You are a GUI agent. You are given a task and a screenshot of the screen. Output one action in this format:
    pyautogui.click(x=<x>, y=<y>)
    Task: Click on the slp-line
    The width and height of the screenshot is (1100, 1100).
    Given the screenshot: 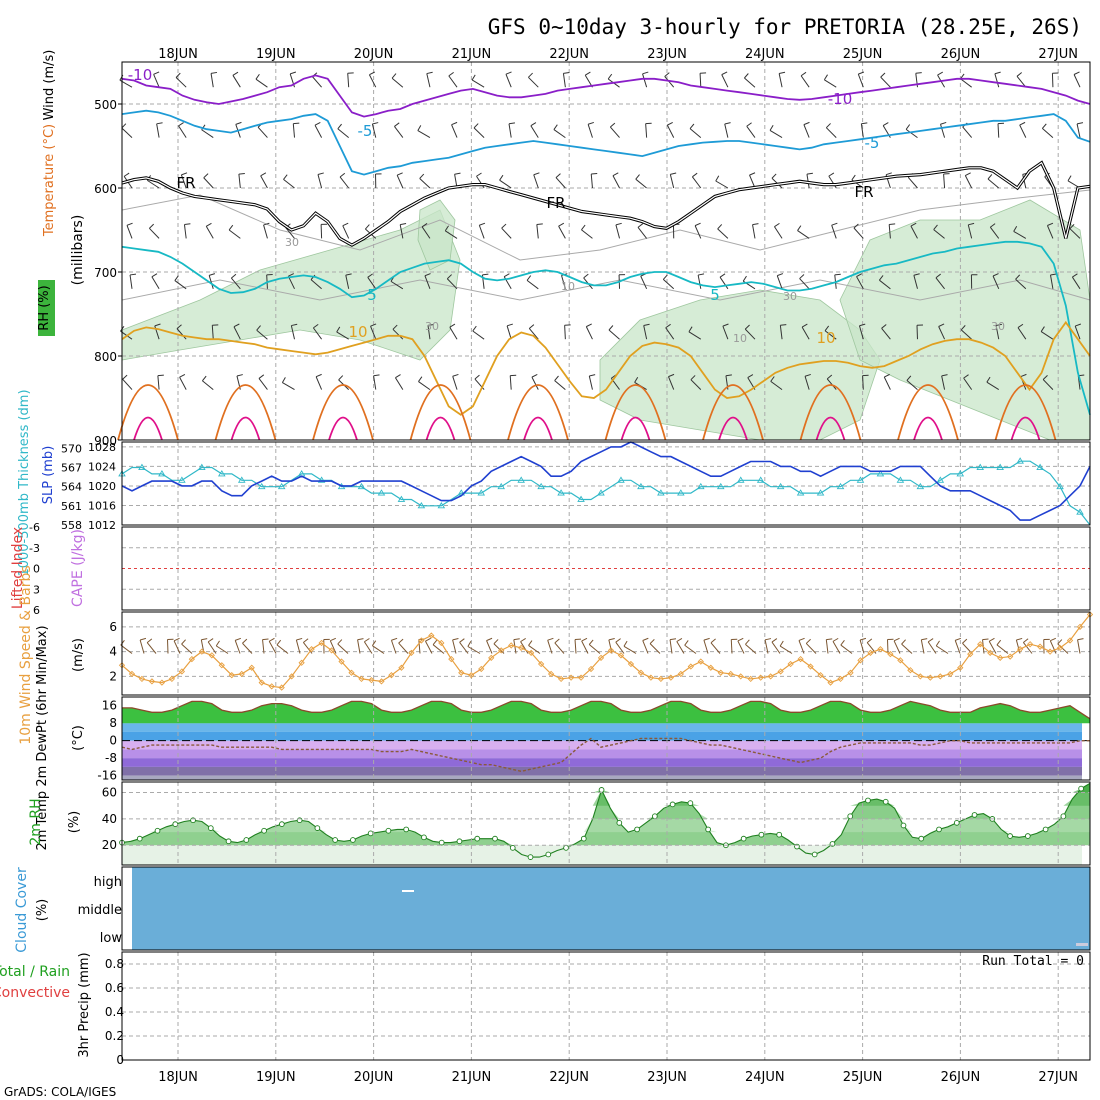 What is the action you would take?
    pyautogui.click(x=606, y=481)
    